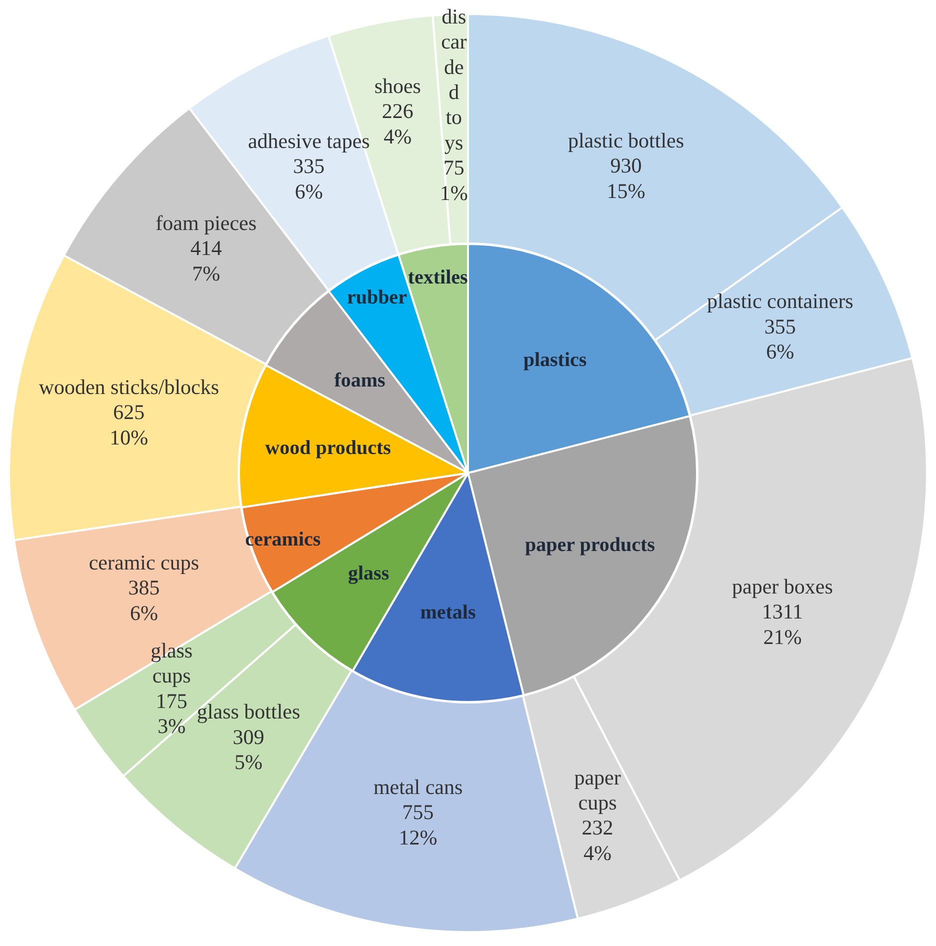 Image resolution: width=936 pixels, height=946 pixels. Describe the element at coordinates (626, 140) in the screenshot. I see `slice-label: plastic bottles` at that location.